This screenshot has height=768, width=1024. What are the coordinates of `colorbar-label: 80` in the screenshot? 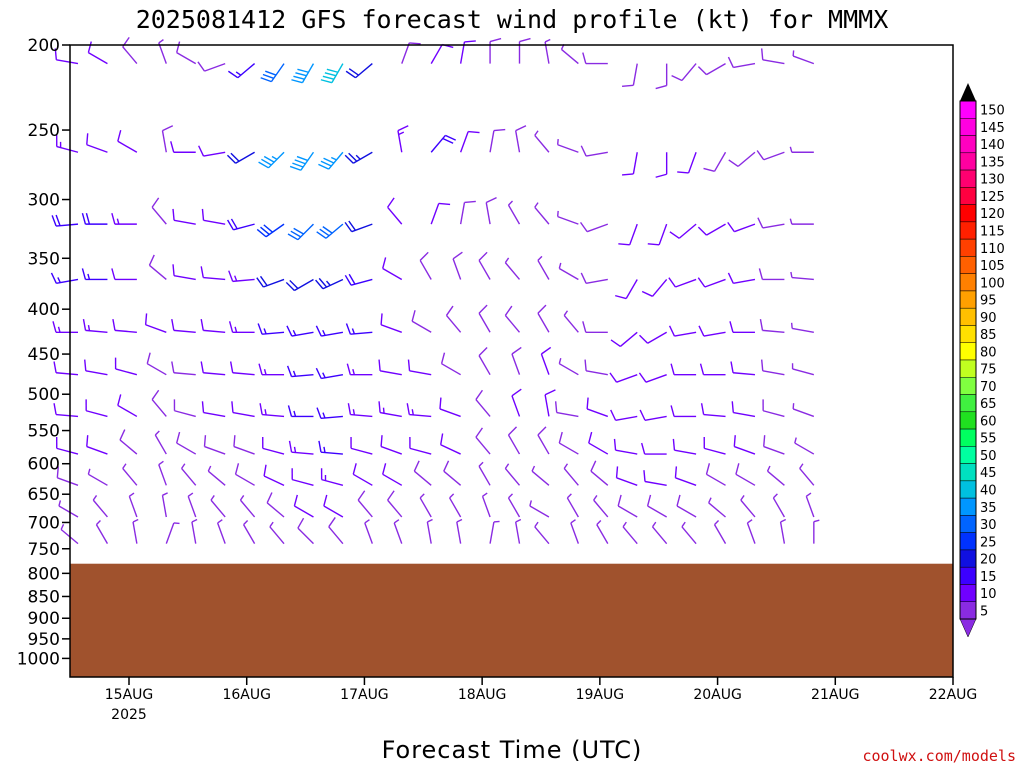 It's located at (988, 352).